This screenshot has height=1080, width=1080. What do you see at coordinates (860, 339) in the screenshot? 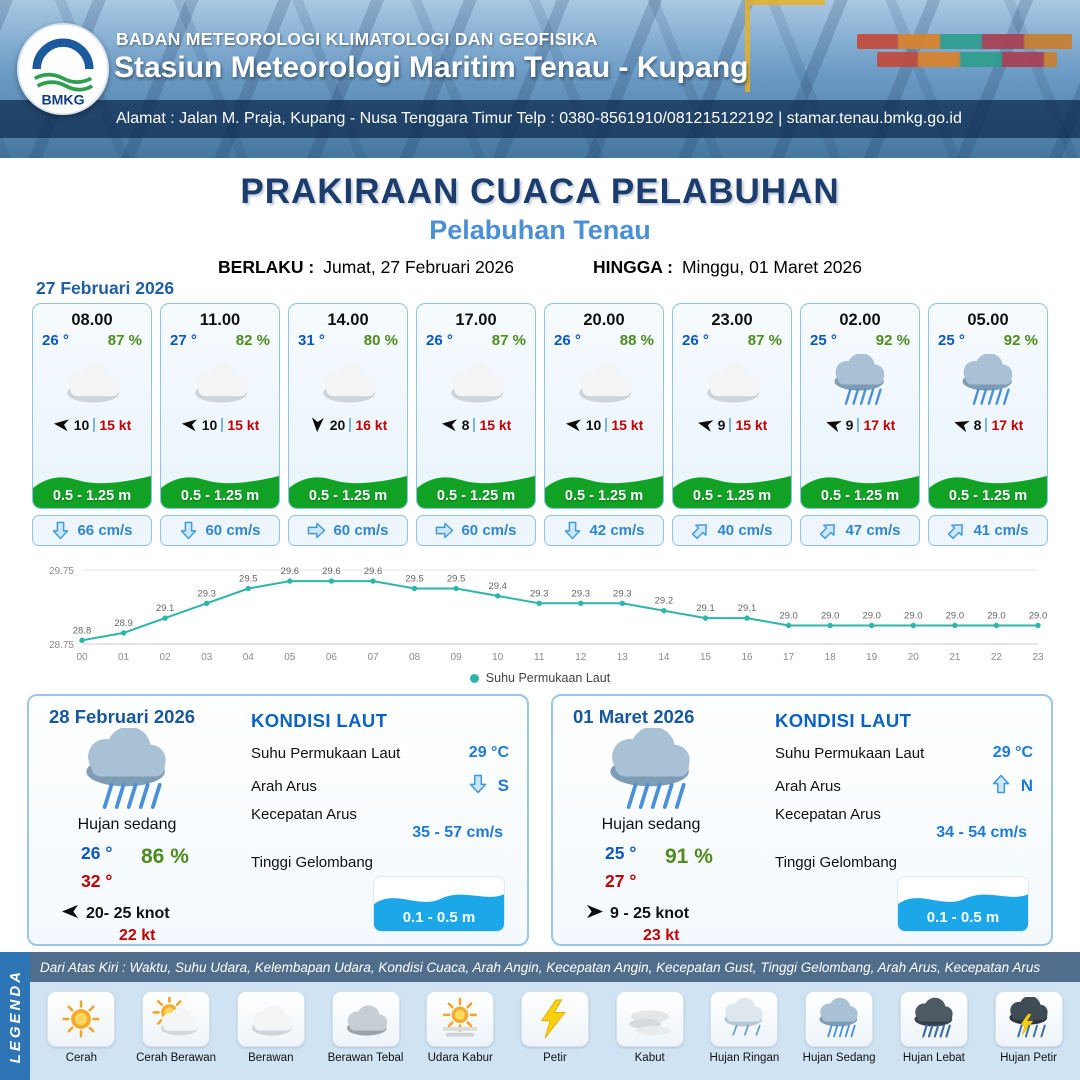
I see `temp-humidity-row: 25 ° 92 %` at bounding box center [860, 339].